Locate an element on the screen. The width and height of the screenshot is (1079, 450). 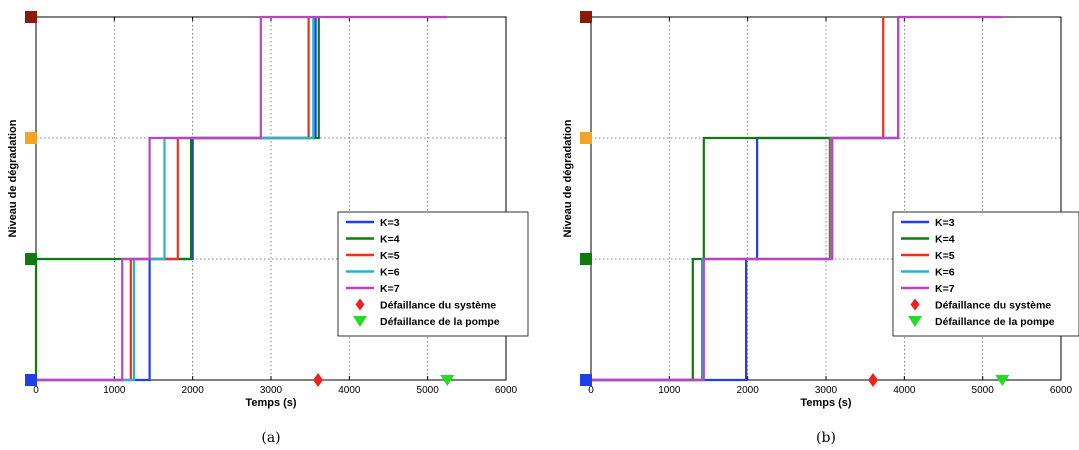
panel-caption: (a) is located at coordinates (270, 438).